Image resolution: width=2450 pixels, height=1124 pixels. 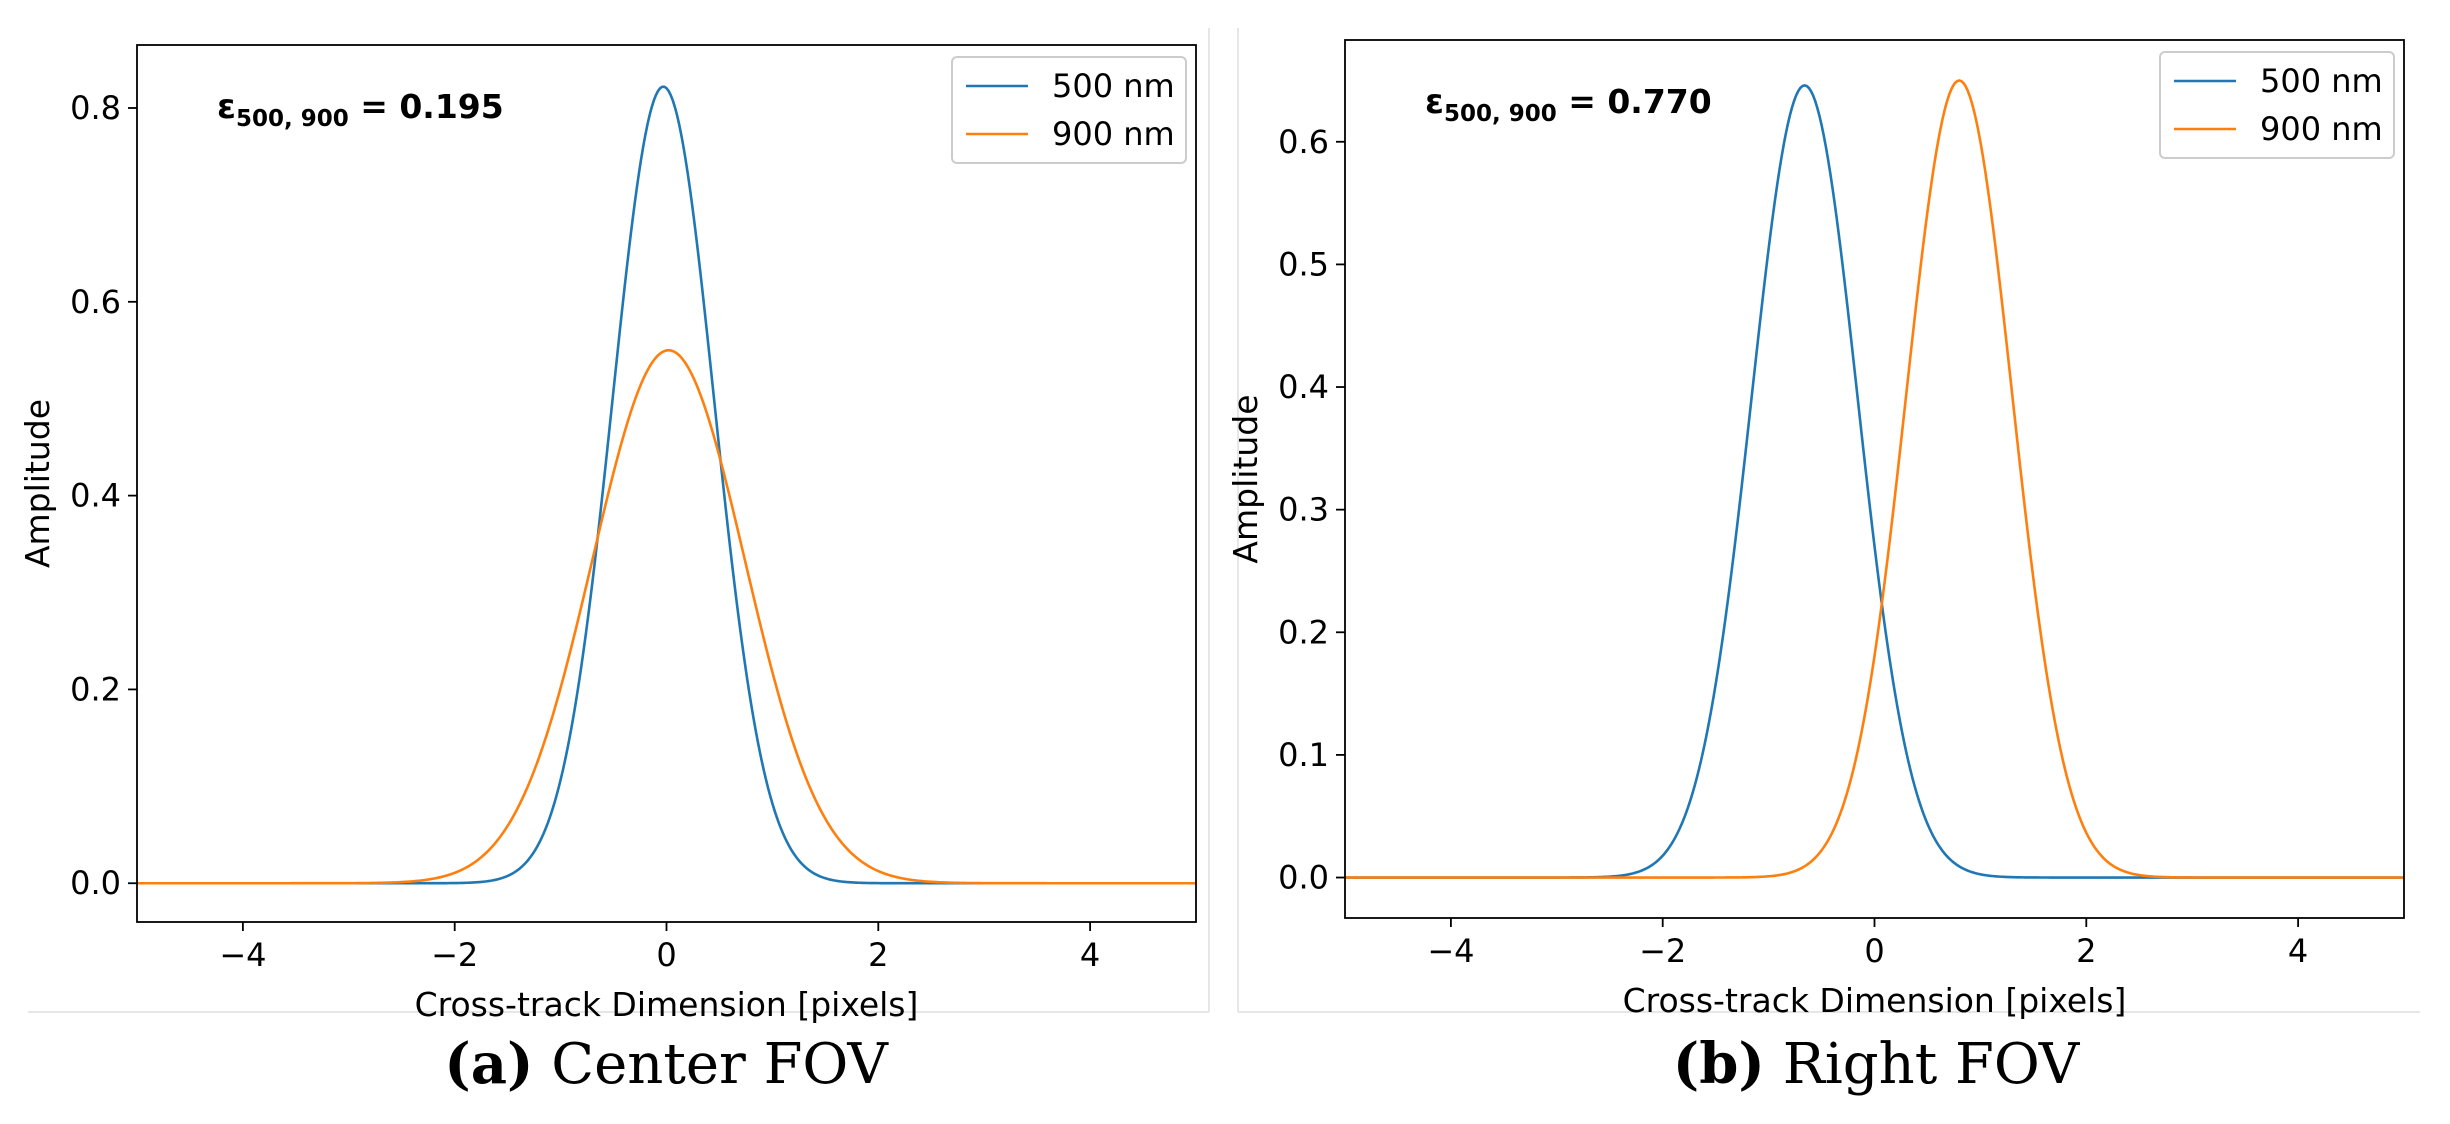 I want to click on y-tick-label: 0.8, so click(x=95, y=108).